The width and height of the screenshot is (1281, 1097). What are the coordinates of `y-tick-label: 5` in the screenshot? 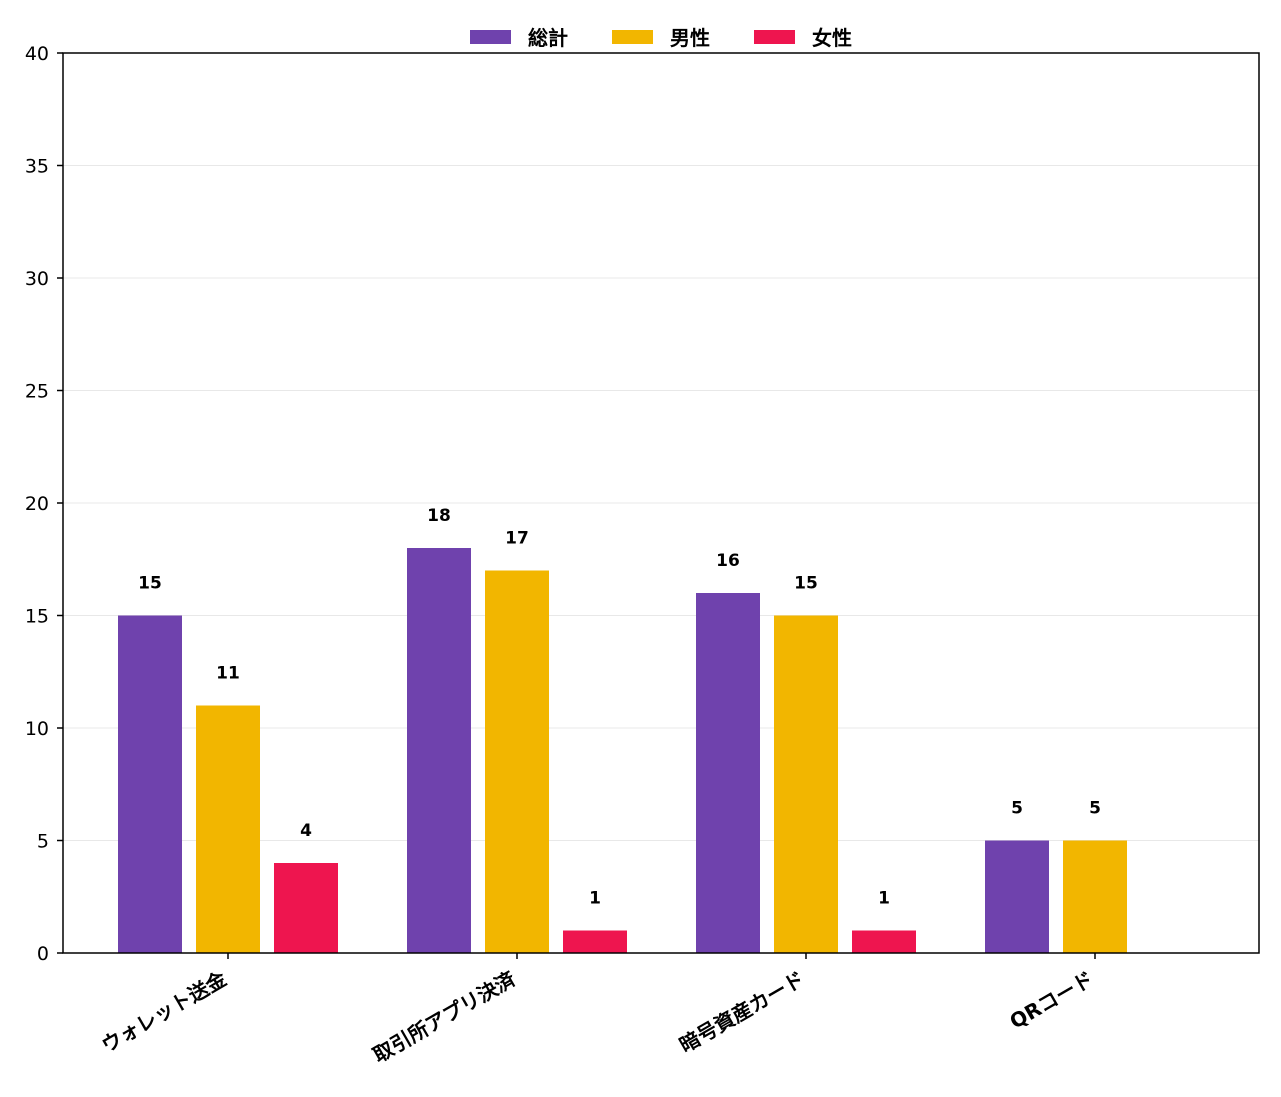 It's located at (43, 842).